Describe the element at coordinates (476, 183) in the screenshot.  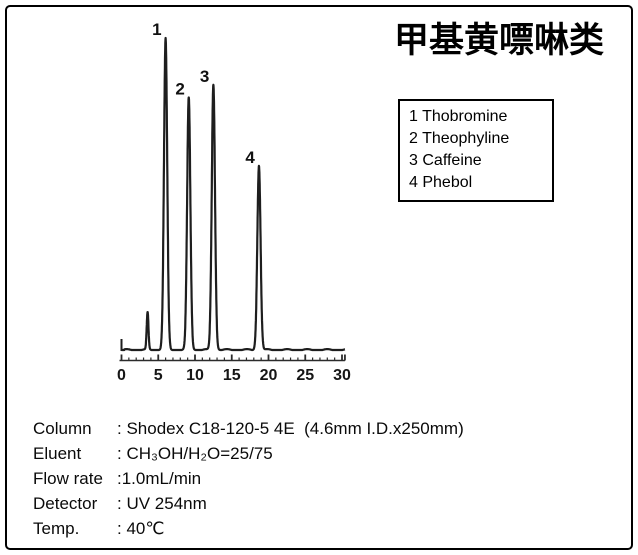
I see `legend-item: 4 Phebol` at that location.